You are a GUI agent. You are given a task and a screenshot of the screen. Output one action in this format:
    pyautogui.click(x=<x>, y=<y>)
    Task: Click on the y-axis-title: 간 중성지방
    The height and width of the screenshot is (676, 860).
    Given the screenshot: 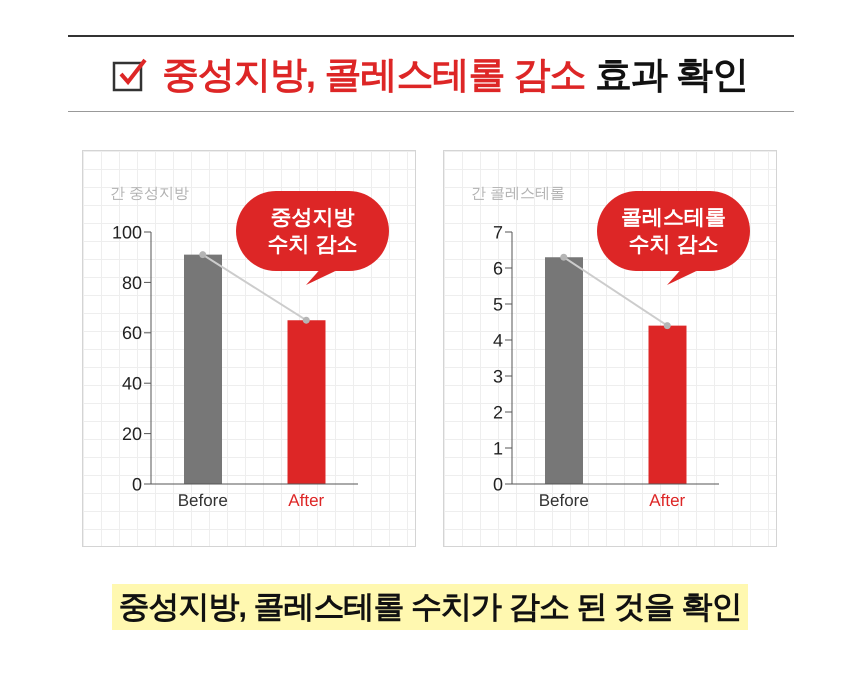 What is the action you would take?
    pyautogui.click(x=150, y=193)
    